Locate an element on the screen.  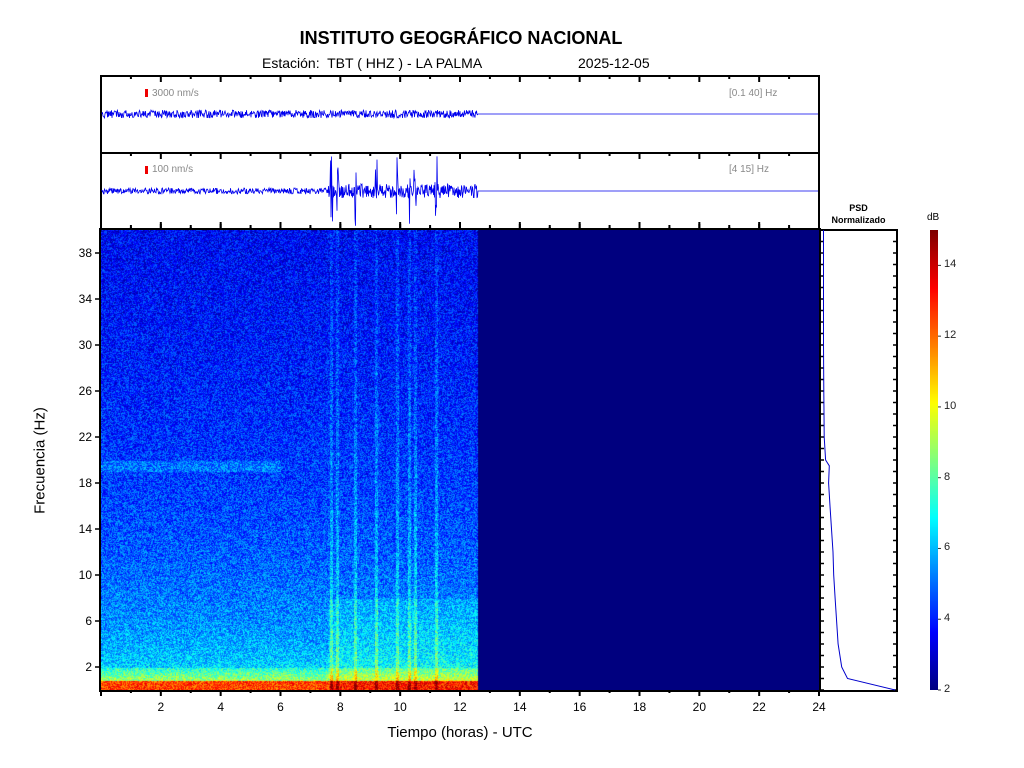
x-tick-label: 12 is located at coordinates (460, 707).